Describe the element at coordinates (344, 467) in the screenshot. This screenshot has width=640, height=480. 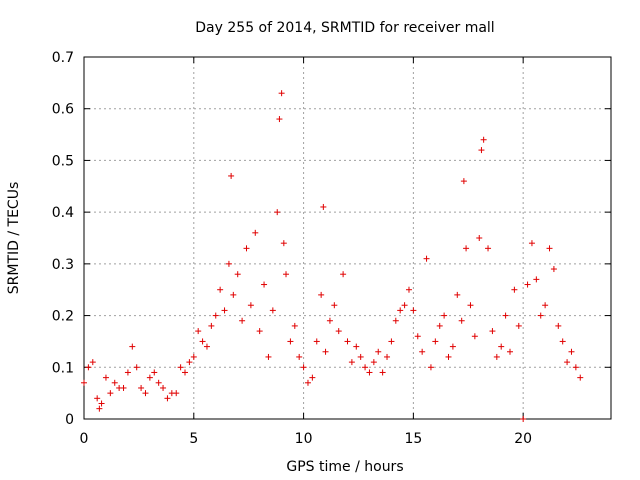
I see `x-axis-label: GPS time / hours` at that location.